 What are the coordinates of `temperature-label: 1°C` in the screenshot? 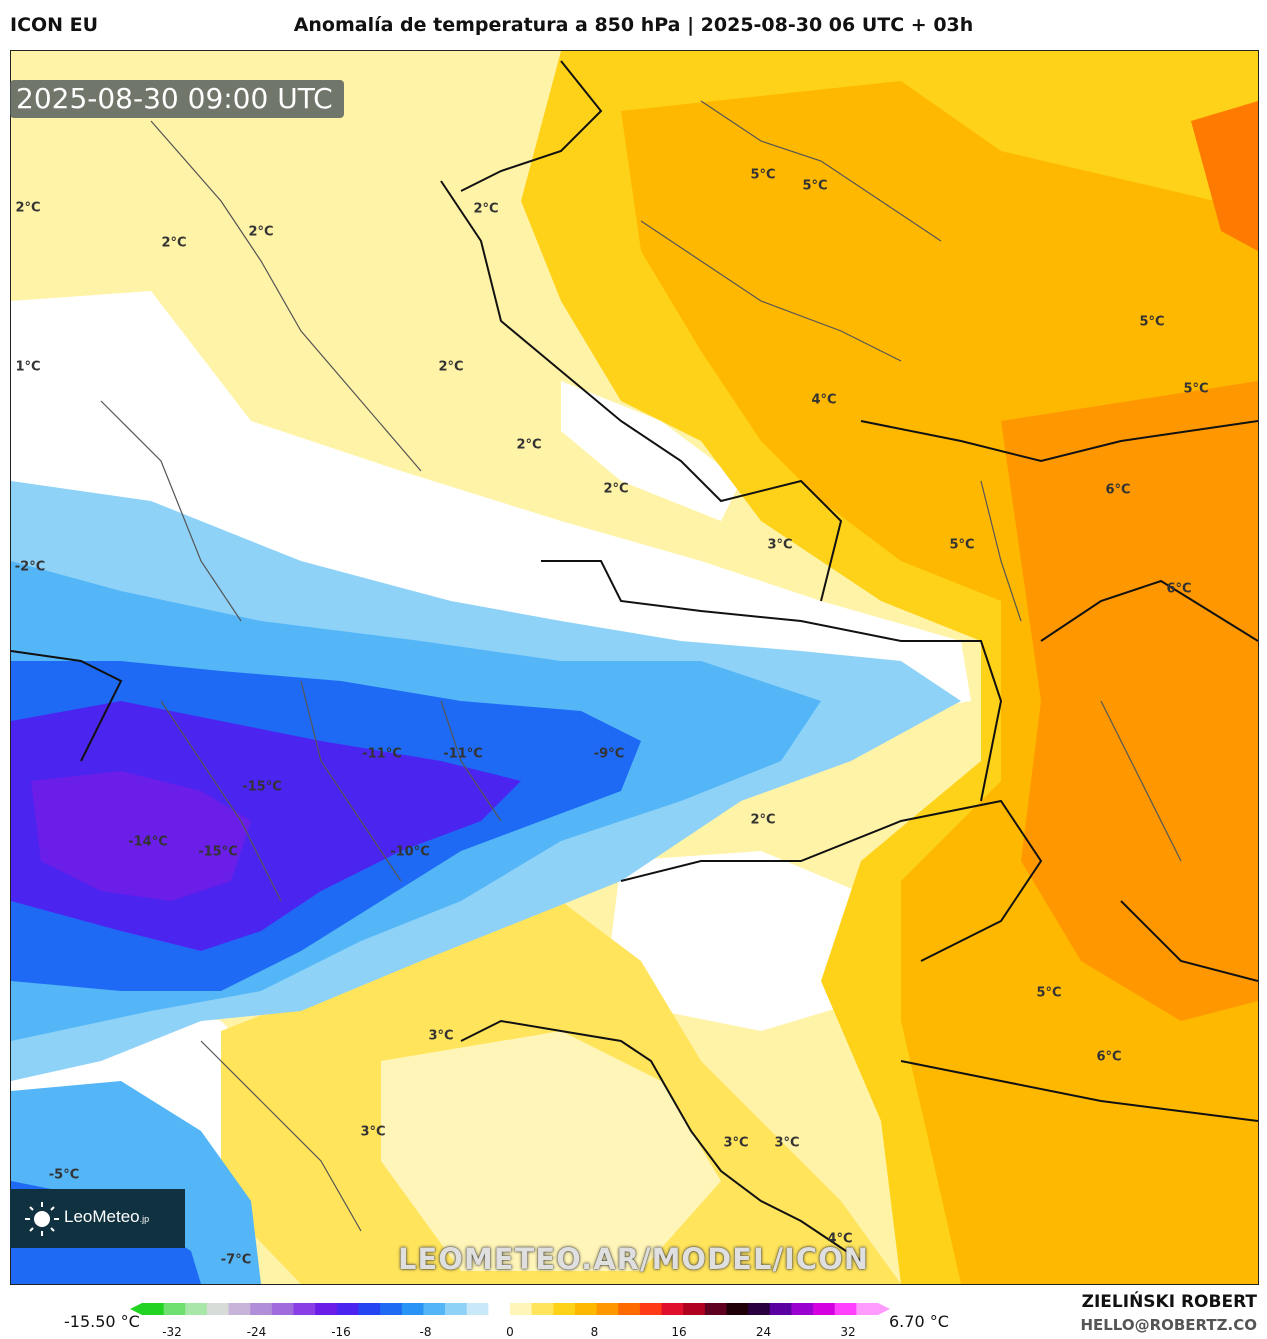 It's located at (28, 367).